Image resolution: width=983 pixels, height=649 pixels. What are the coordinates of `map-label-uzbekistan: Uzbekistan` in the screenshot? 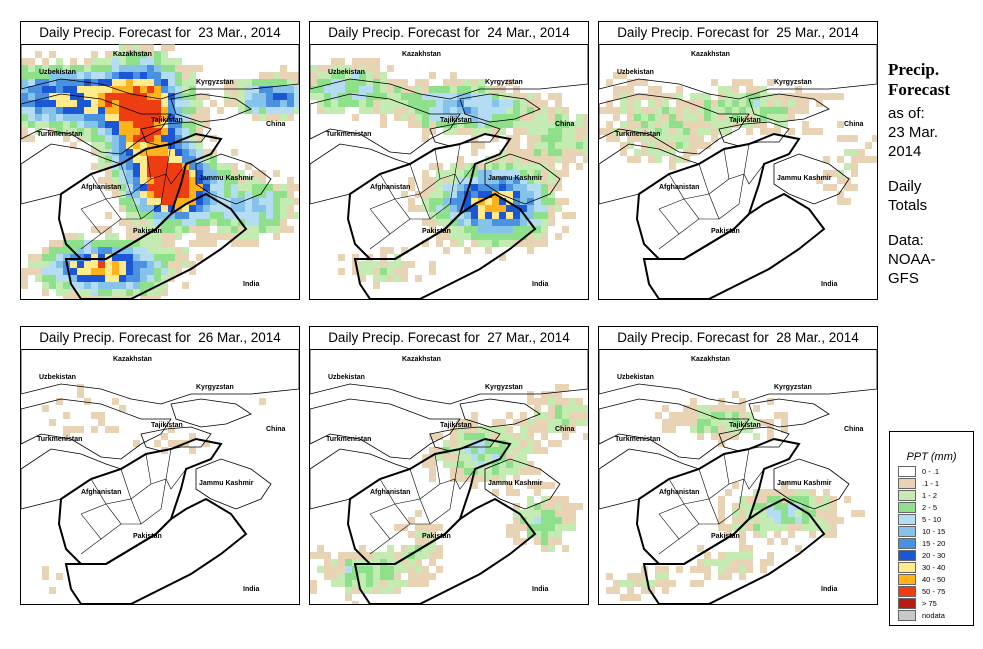 It's located at (57, 377).